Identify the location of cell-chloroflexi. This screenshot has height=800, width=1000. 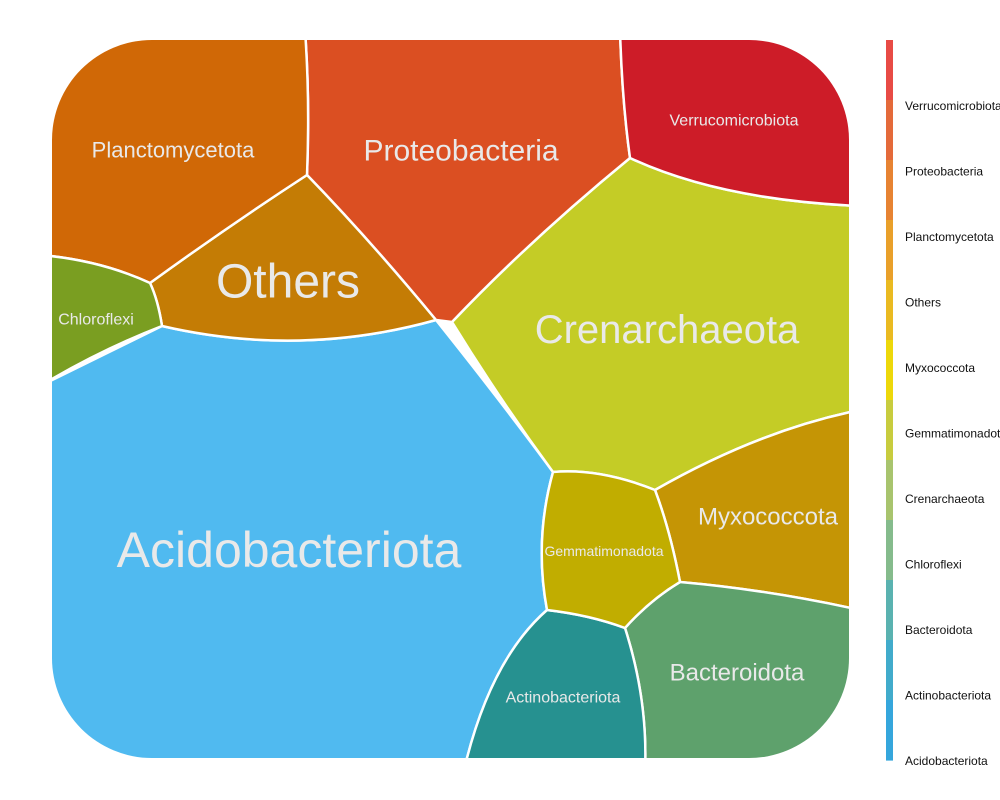
(108, 320).